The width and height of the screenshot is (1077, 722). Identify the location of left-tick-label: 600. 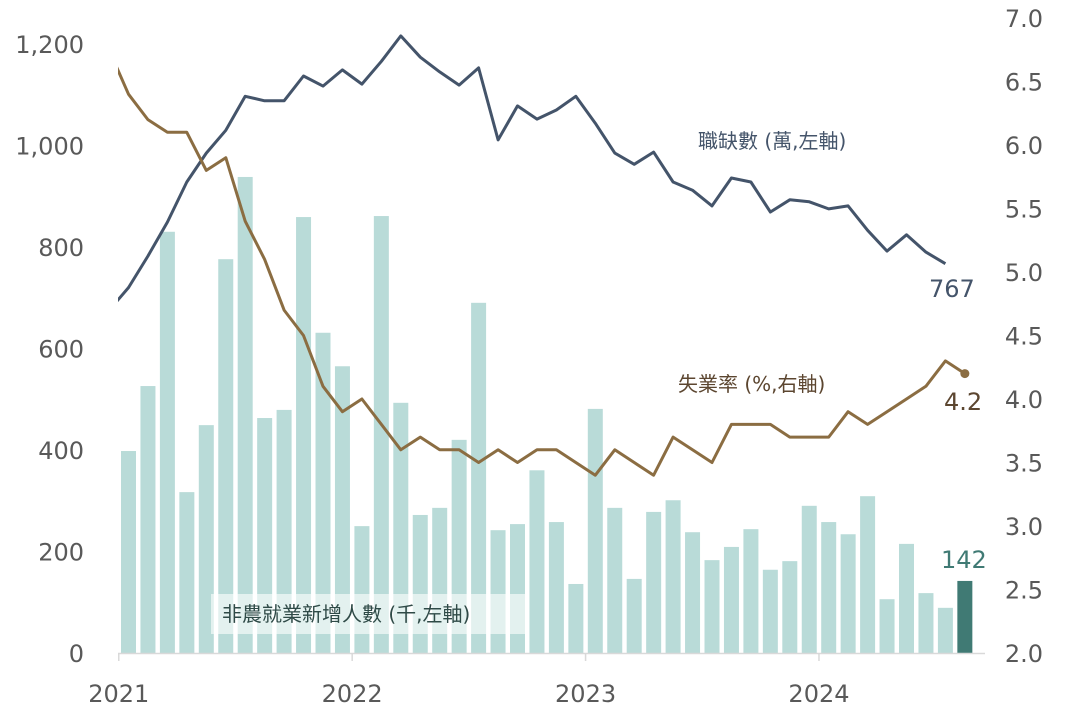
(61, 350).